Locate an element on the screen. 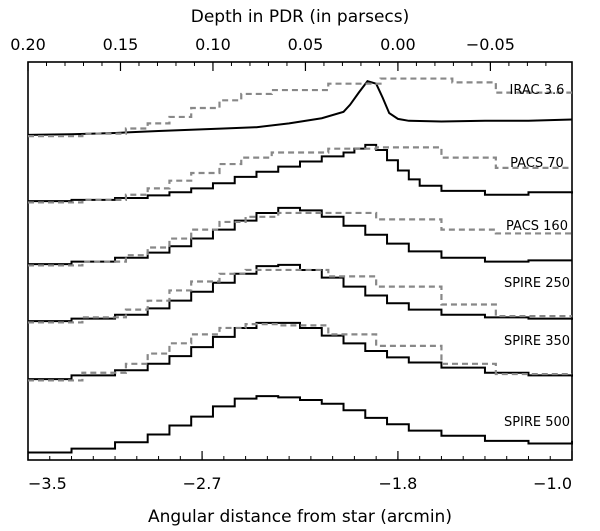 The height and width of the screenshot is (531, 600). x-tick-label: −3.5 is located at coordinates (47, 483).